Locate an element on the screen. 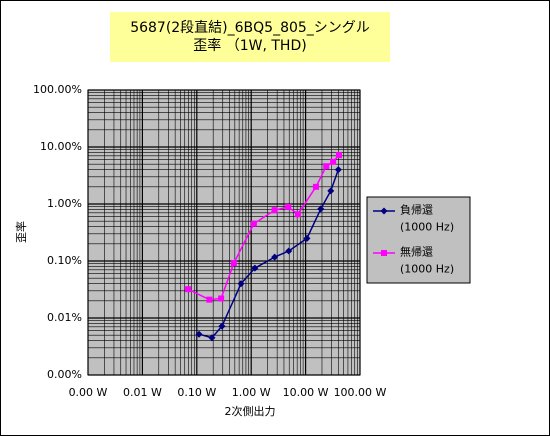 Image resolution: width=550 pixels, height=436 pixels. chart-title: 5687(2段直結)_6BQ5_805_シングル歪率 （1W, THD) is located at coordinates (250, 36).